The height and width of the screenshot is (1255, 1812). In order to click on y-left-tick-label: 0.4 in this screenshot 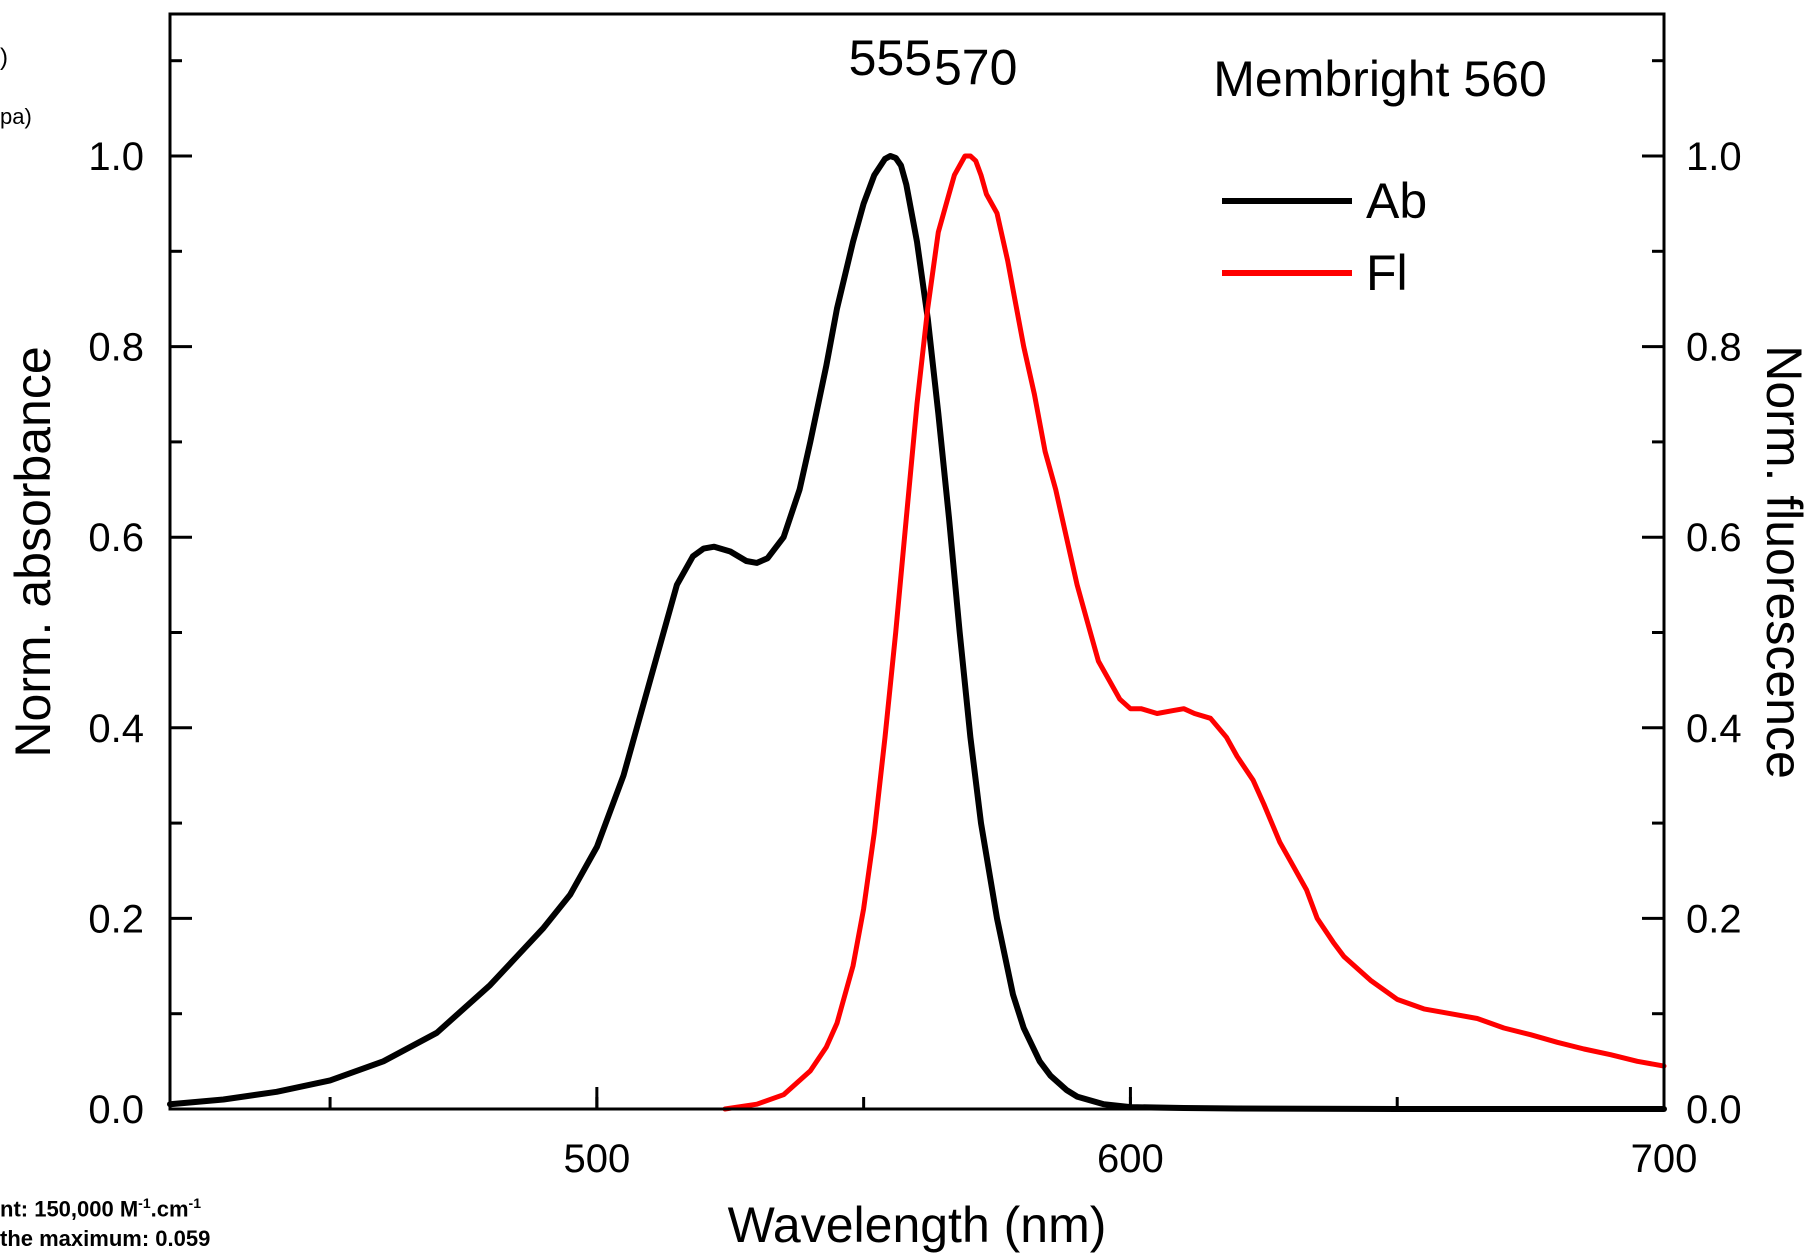, I will do `click(116, 729)`.